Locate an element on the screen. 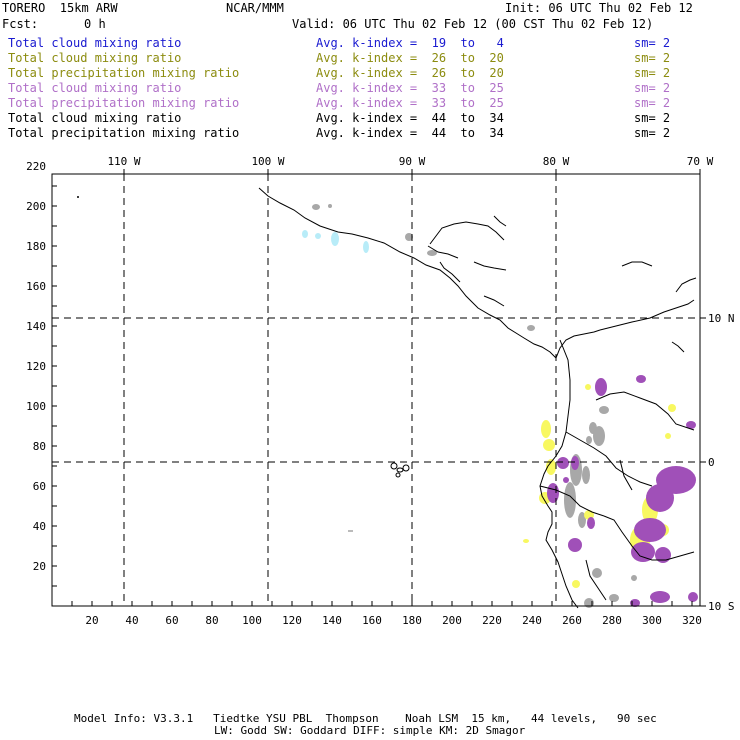  y-tick-label: 120 is located at coordinates (36, 366).